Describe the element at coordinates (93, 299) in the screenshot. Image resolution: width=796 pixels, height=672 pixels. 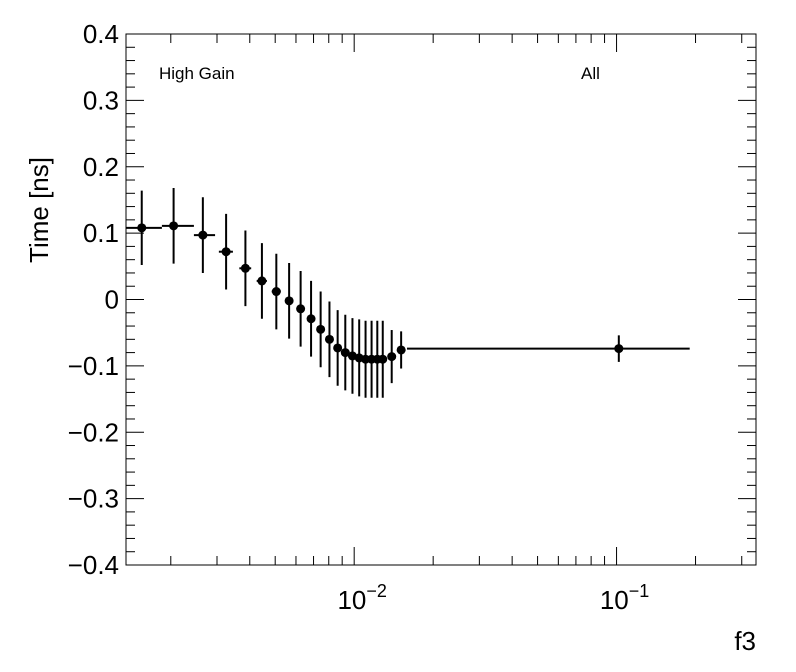
I see `y-axis-tick-labels: 0.4 0.3 0.2 0.1 0 −0.1 −0.2 −0.3 −0.4` at that location.